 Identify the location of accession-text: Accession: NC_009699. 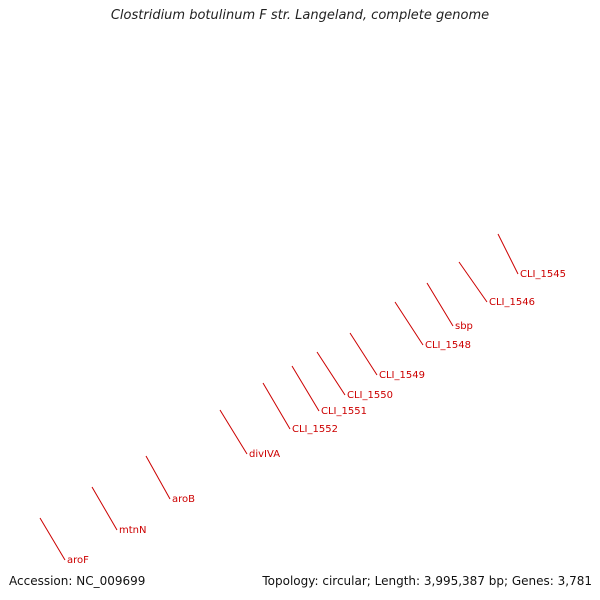
(77, 581).